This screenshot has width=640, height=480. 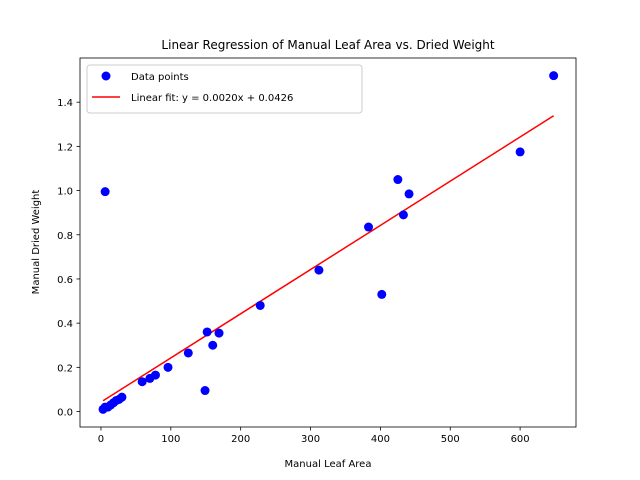 What do you see at coordinates (450, 439) in the screenshot?
I see `x-tick-label: 500` at bounding box center [450, 439].